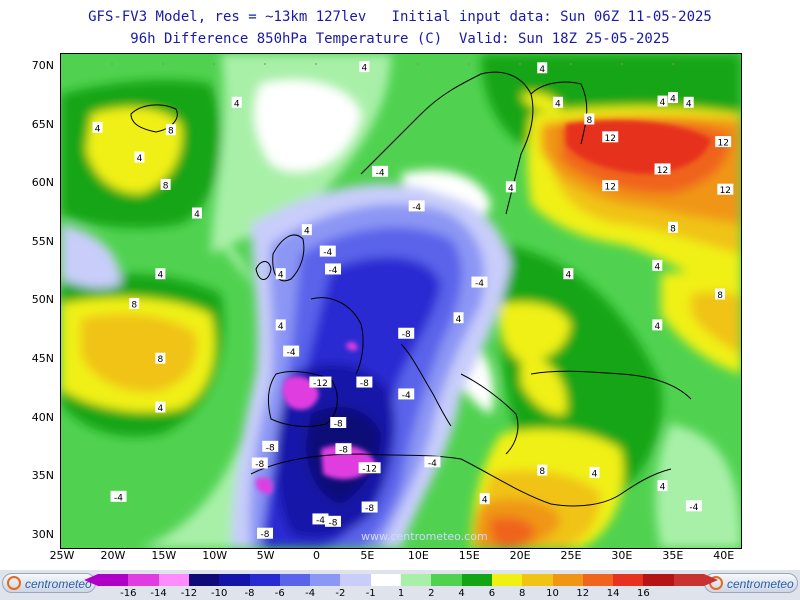 The height and width of the screenshot is (600, 800). Describe the element at coordinates (401, 593) in the screenshot. I see `legend-tick: 1` at that location.